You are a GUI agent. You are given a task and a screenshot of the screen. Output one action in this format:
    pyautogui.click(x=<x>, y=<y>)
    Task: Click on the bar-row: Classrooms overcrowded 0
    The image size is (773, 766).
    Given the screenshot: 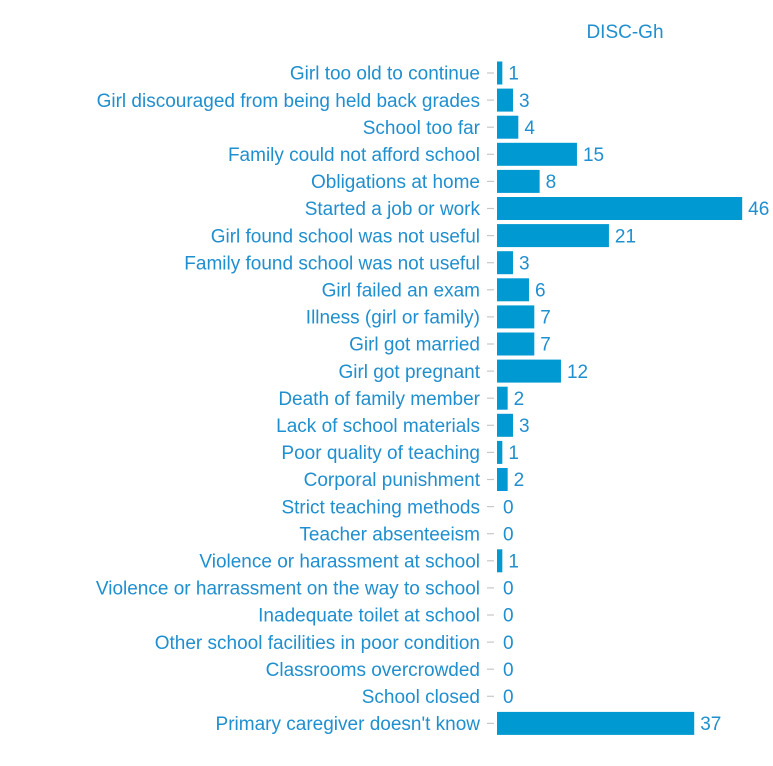 What is the action you would take?
    pyautogui.click(x=390, y=670)
    